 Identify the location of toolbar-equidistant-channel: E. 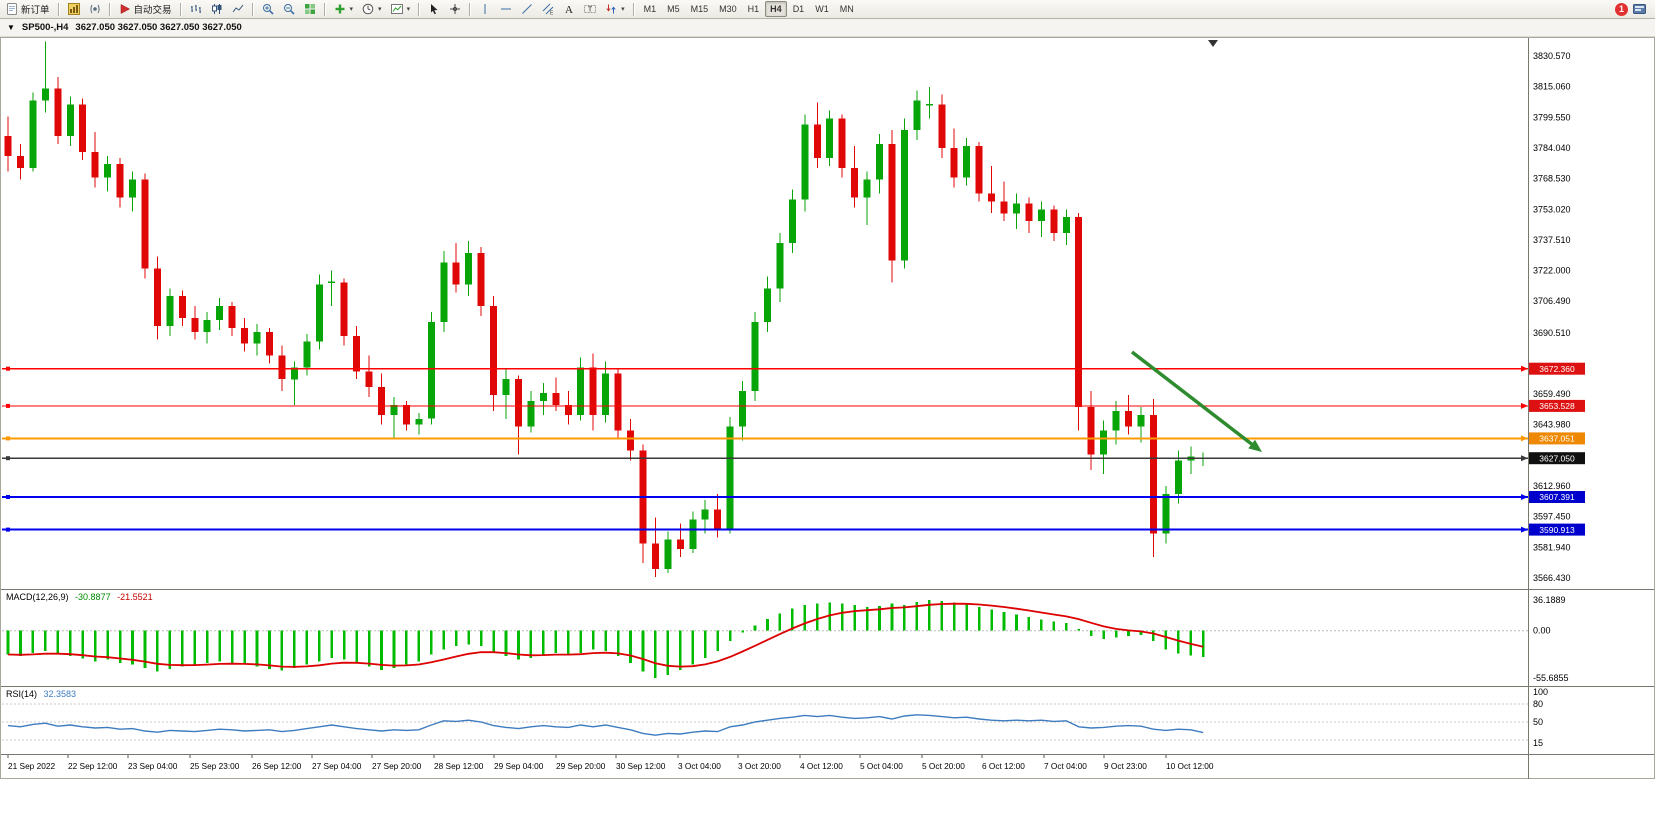
(548, 9).